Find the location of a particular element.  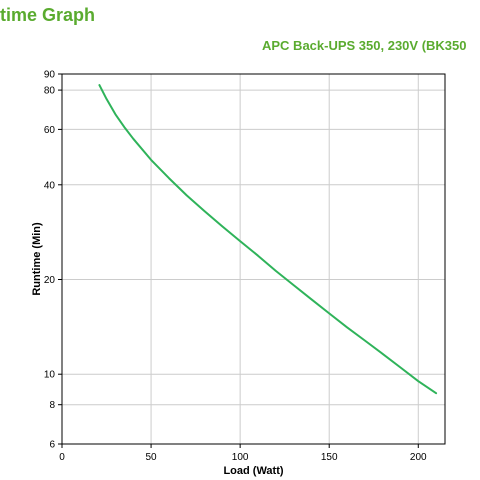

y-tick-label: 20 is located at coordinates (50, 280).